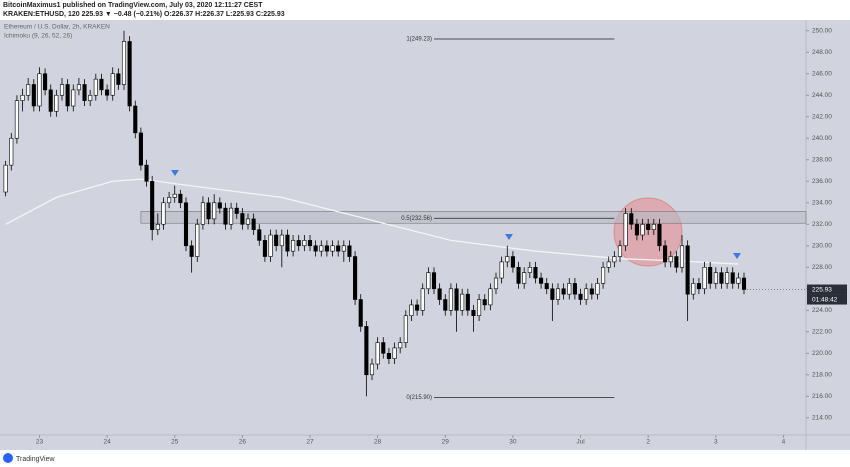  I want to click on countdown: 01:48:42, so click(825, 299).